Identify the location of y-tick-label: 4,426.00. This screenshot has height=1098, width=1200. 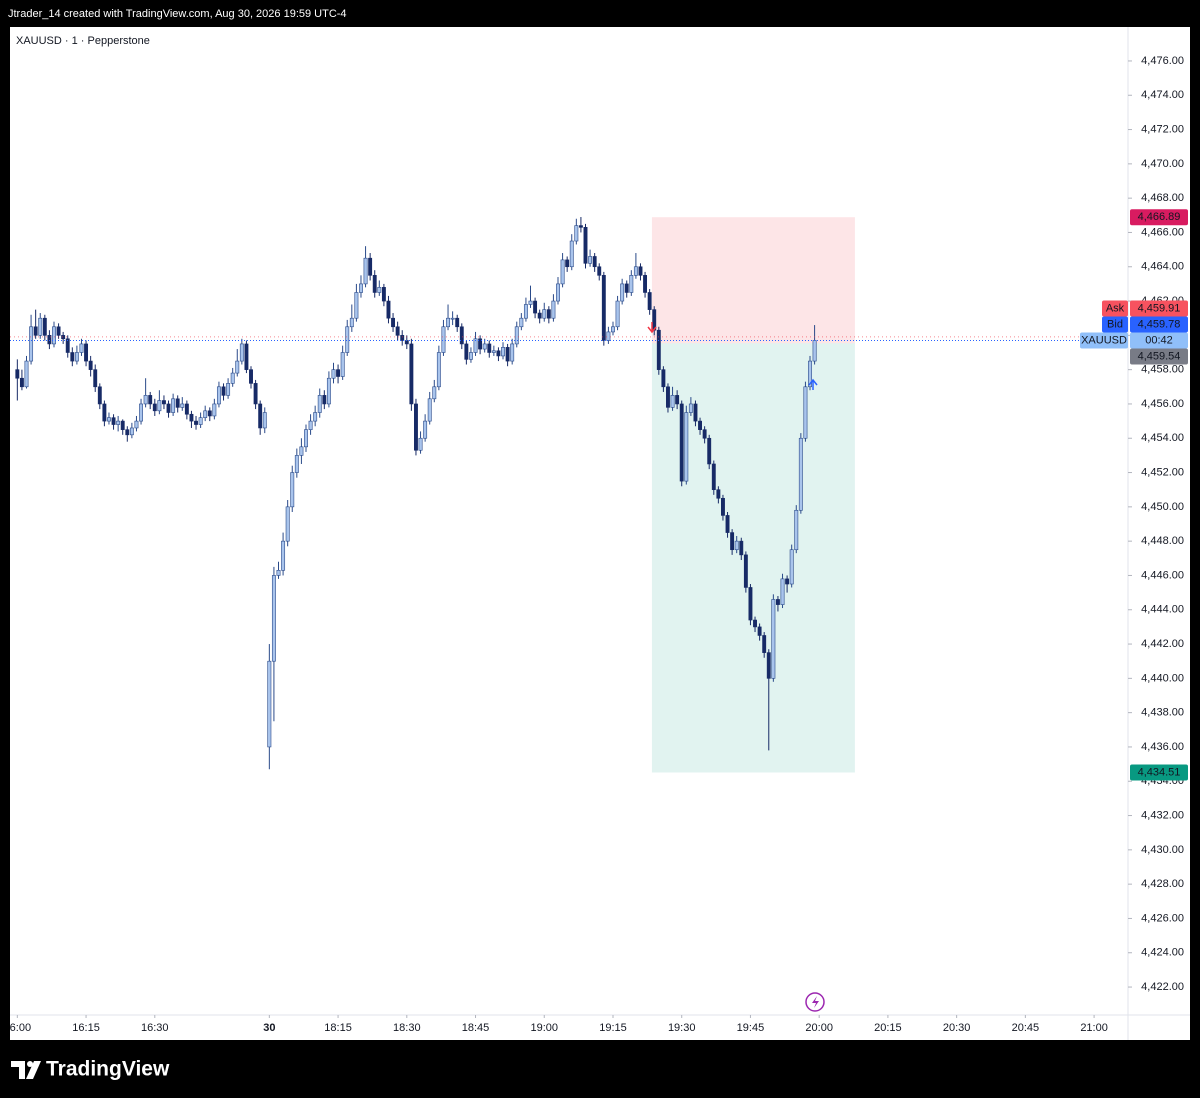
(1162, 918).